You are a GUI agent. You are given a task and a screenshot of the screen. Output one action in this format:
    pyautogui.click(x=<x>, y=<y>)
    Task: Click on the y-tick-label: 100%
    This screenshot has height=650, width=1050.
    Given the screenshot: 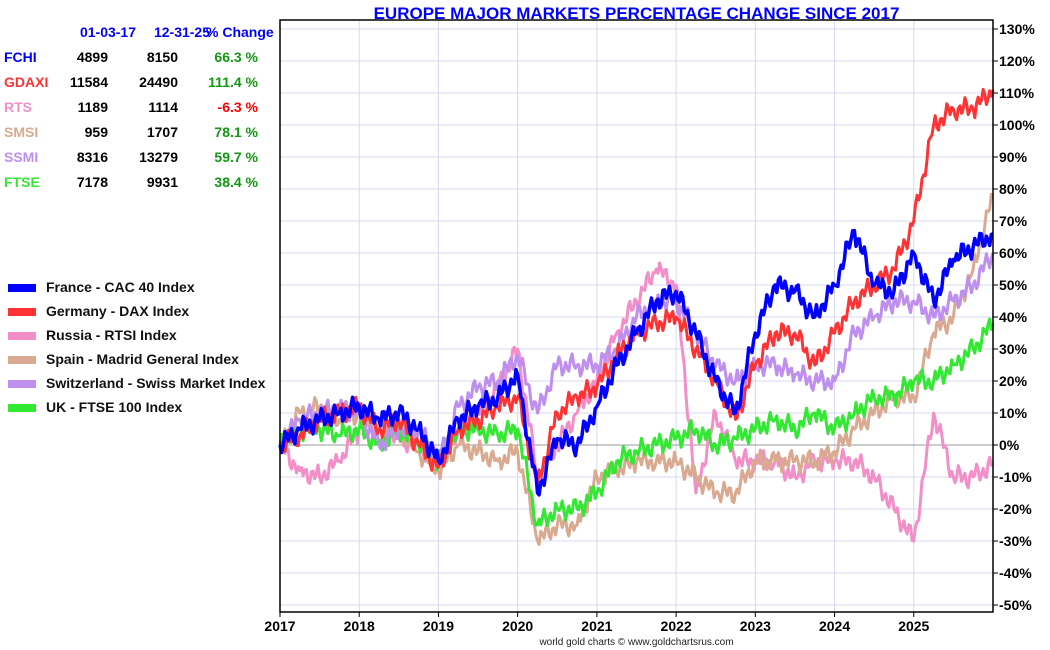 What is the action you would take?
    pyautogui.click(x=1017, y=125)
    